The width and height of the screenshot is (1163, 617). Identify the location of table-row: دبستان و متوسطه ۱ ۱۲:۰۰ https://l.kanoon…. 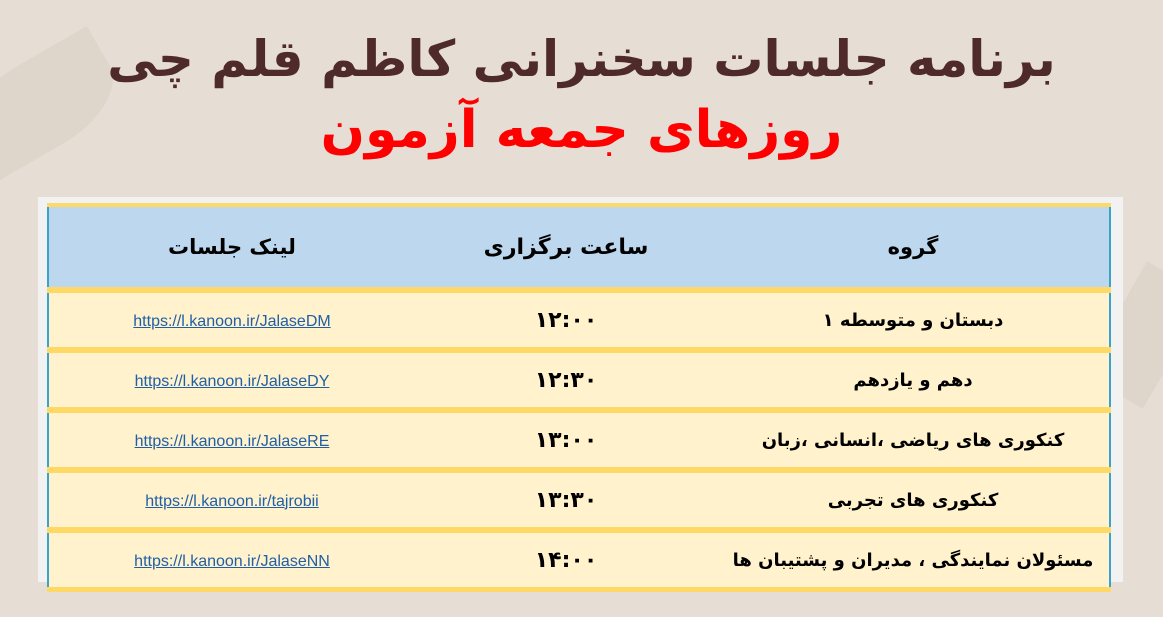
(579, 318).